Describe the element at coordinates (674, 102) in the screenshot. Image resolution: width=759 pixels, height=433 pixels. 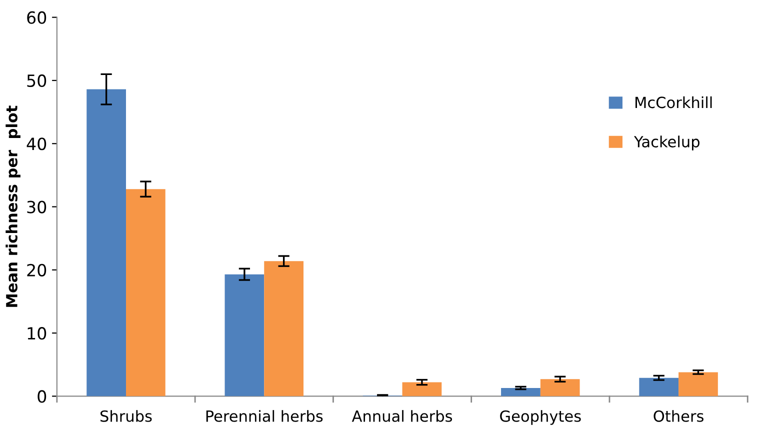
I see `legend-label: McCorkhill` at that location.